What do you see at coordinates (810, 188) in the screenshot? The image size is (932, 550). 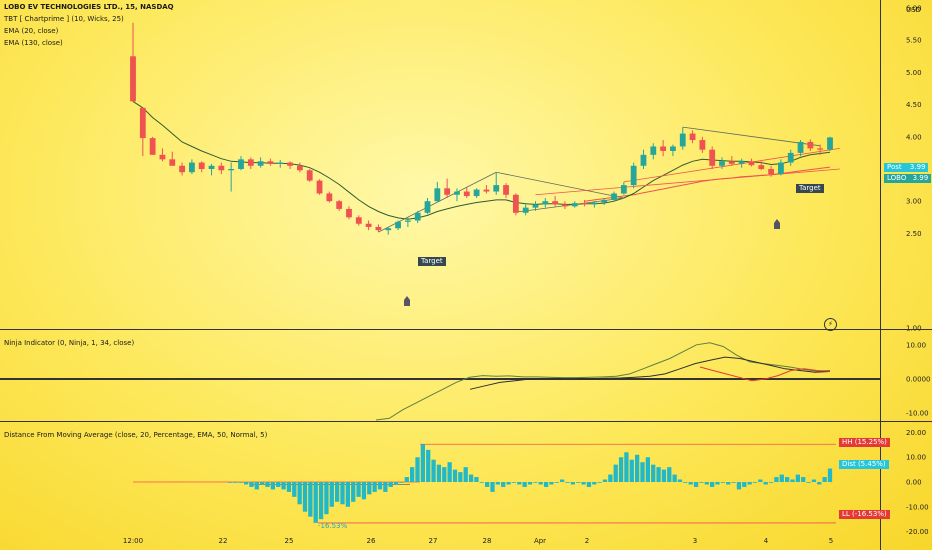 I see `target-badge-2: Target` at bounding box center [810, 188].